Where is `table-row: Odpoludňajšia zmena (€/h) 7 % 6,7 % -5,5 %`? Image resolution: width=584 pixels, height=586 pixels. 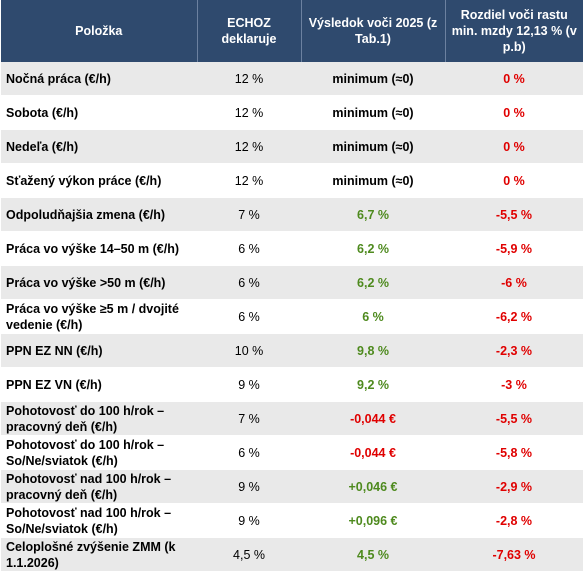
table-row: Odpoludňajšia zmena (€/h) 7 % 6,7 % -5,5 % is located at coordinates (292, 214).